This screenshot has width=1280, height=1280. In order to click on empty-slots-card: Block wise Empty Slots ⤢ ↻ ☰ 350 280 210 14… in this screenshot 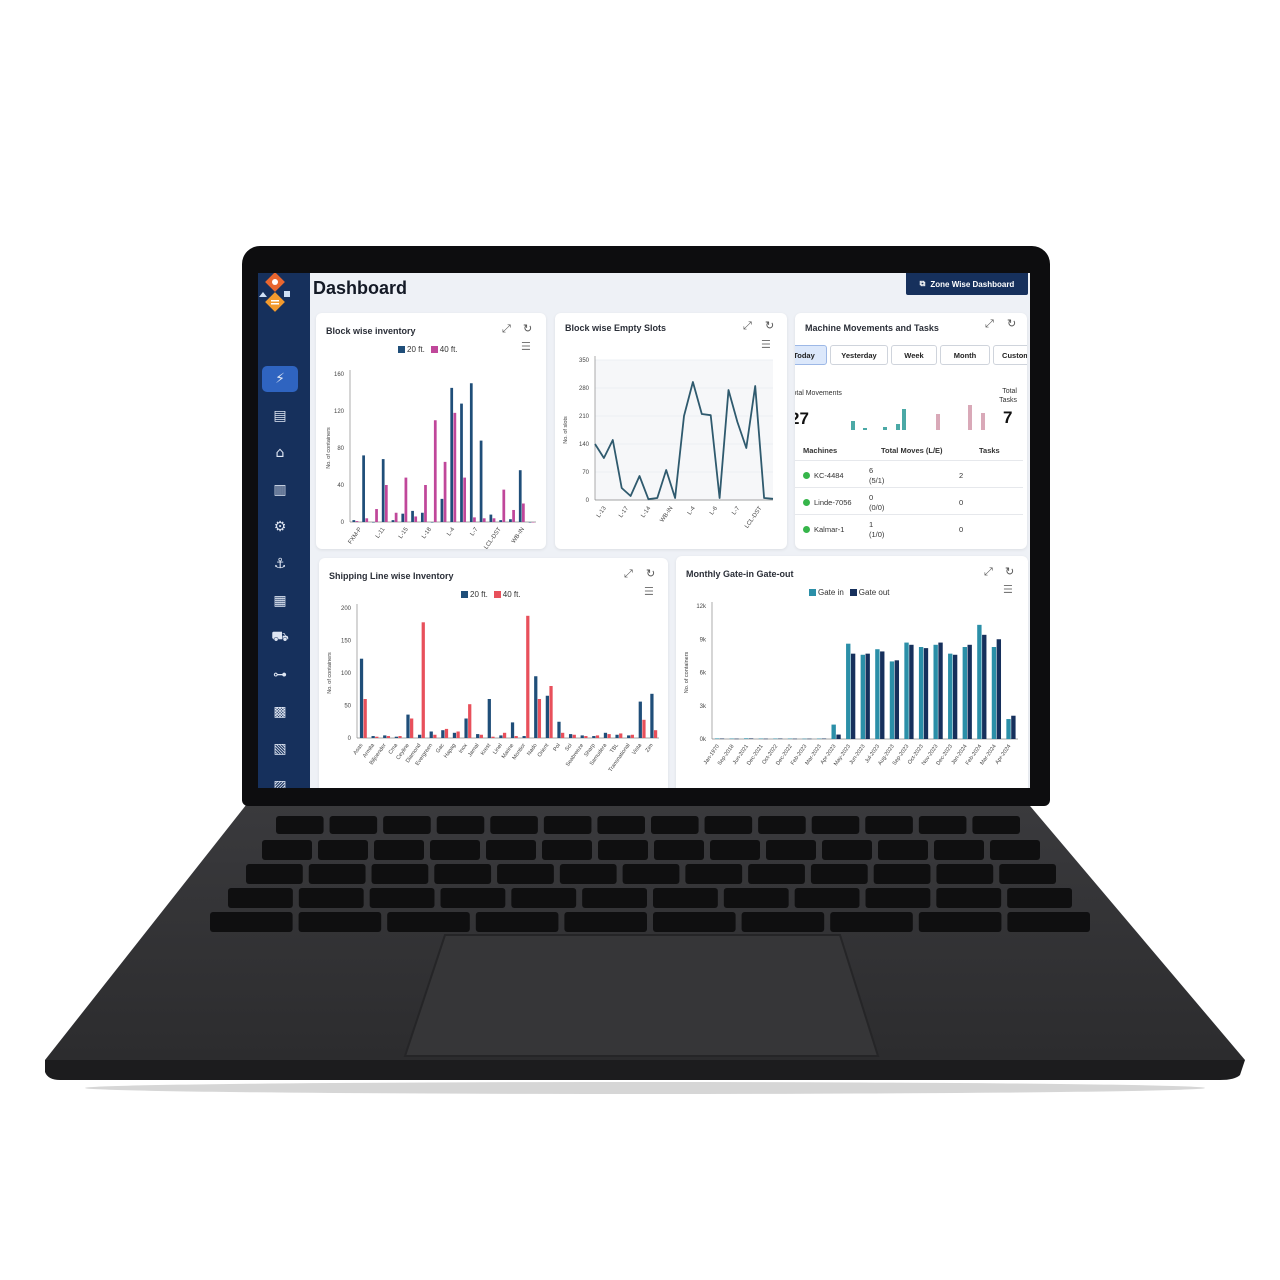, I will do `click(671, 431)`.